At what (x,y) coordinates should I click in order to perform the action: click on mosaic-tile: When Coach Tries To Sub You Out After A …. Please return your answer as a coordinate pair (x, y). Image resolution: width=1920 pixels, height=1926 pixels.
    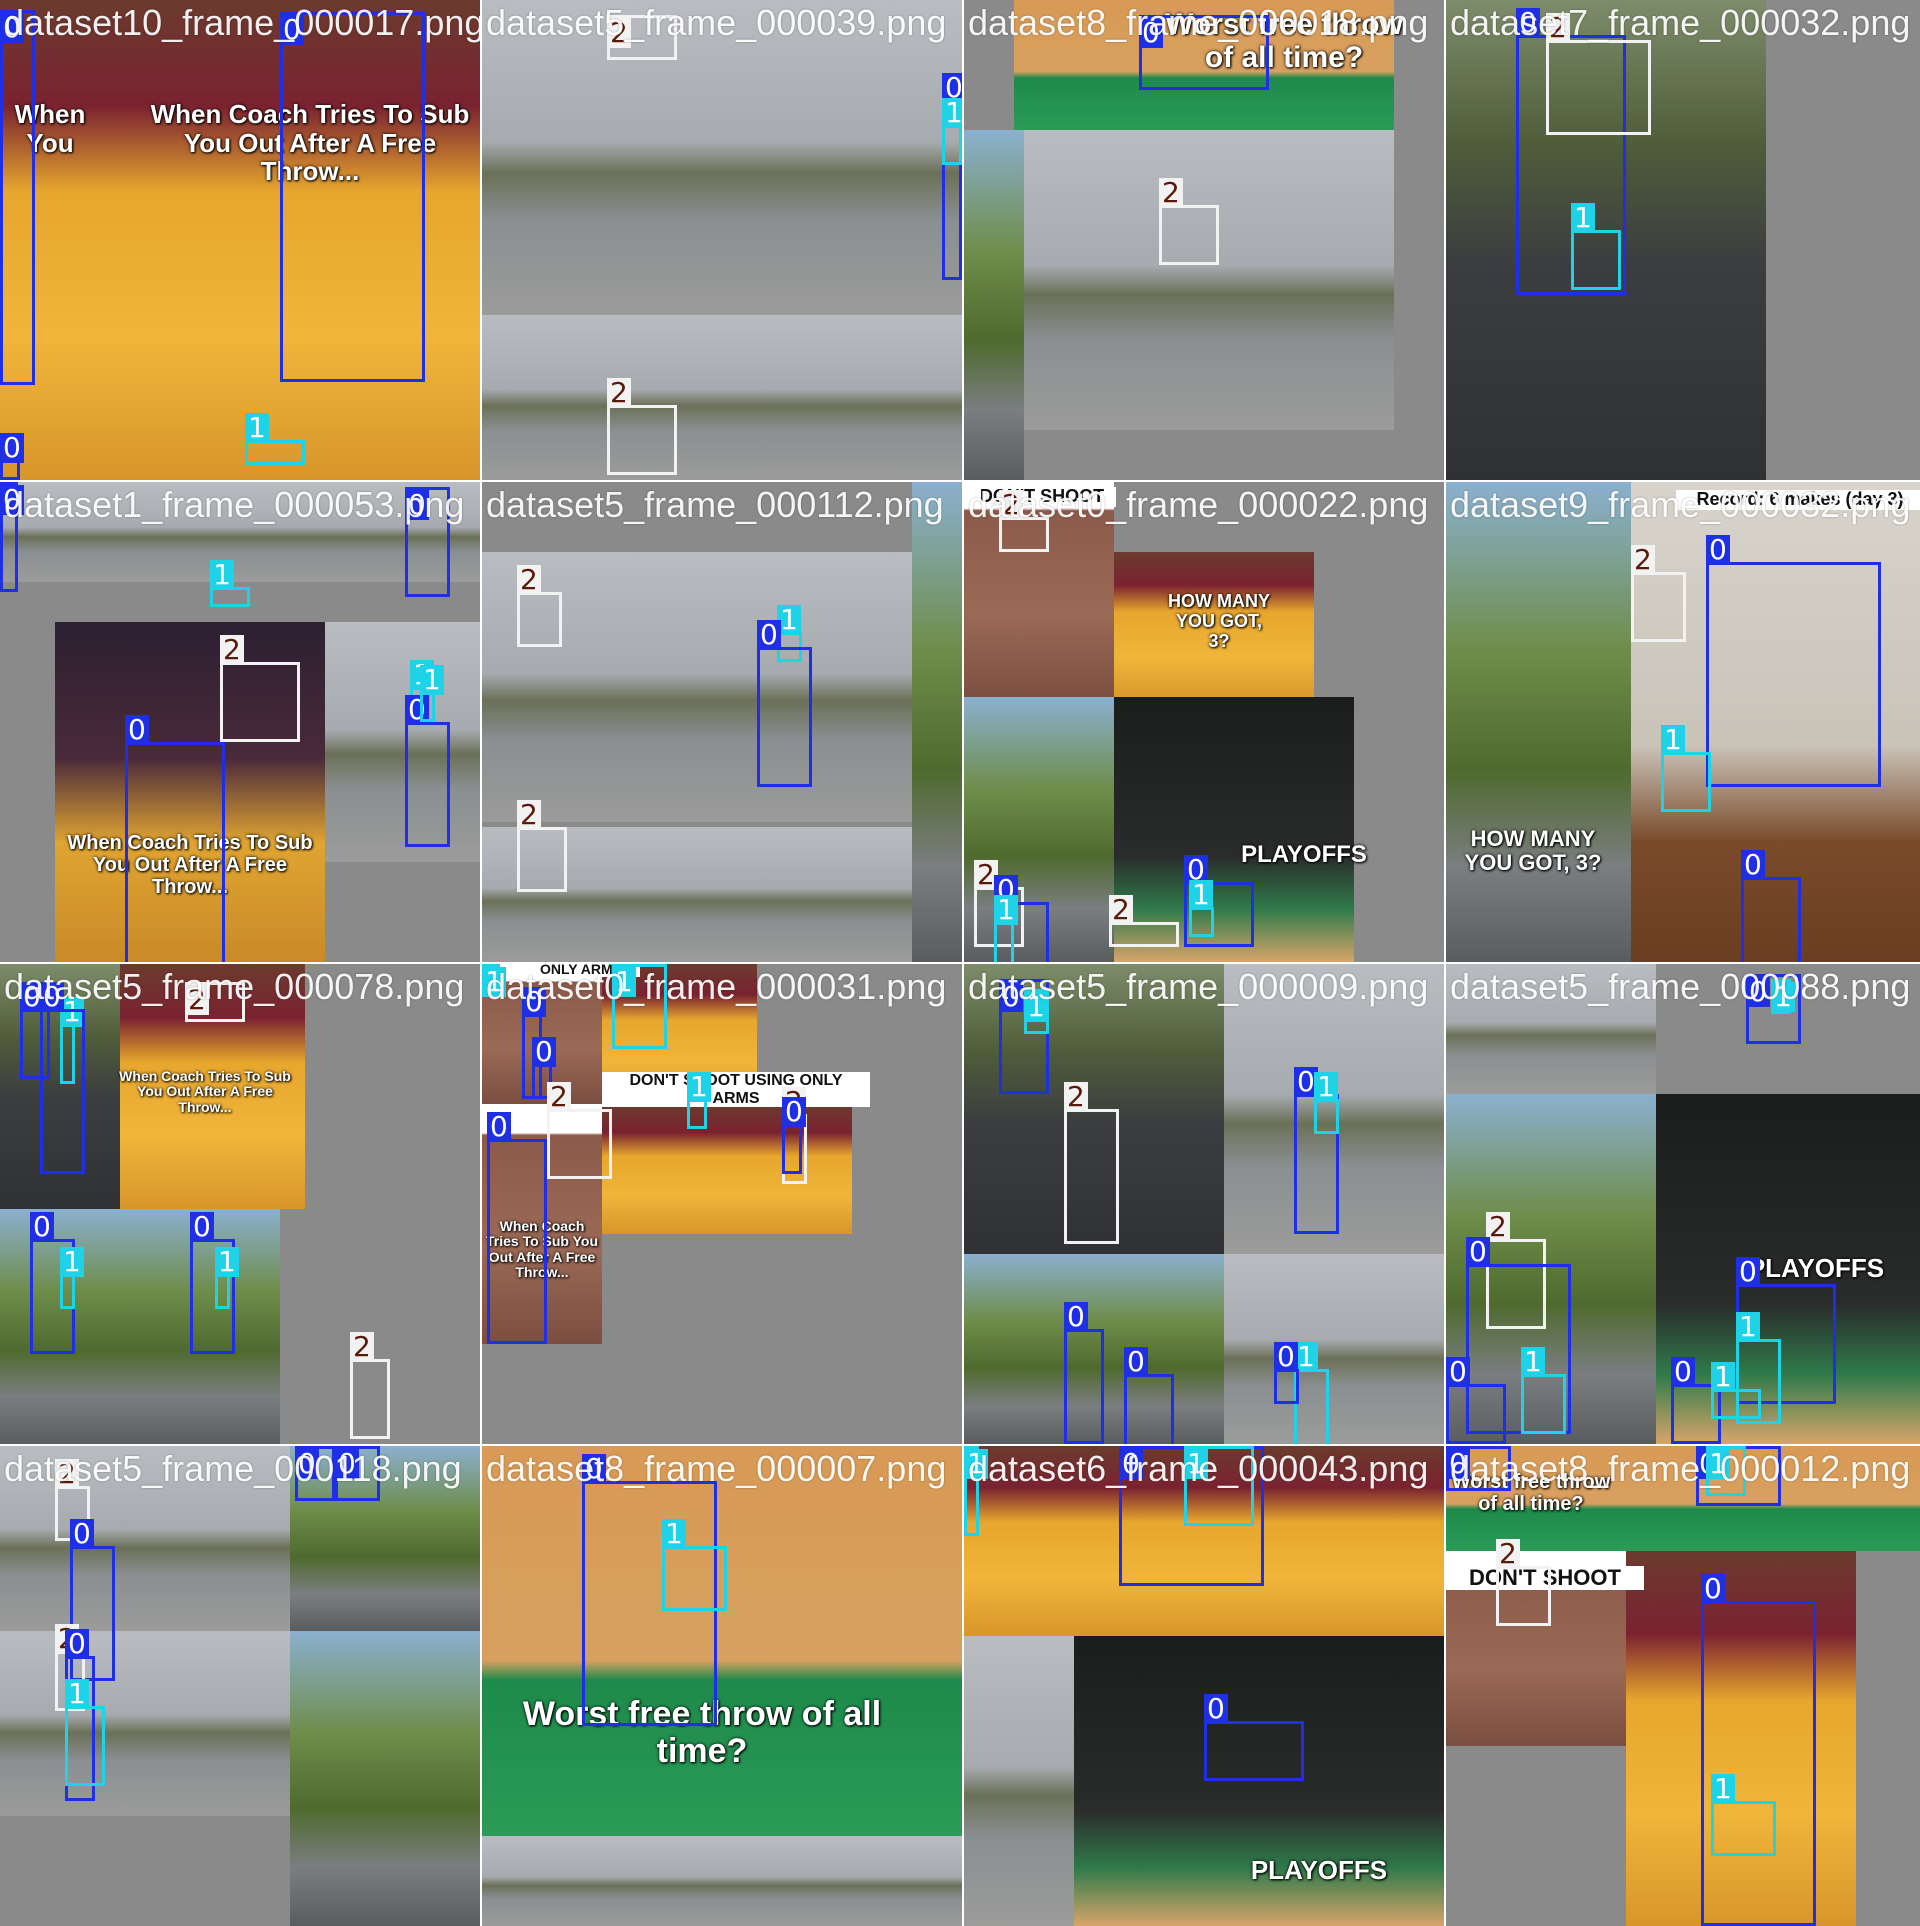
    Looking at the image, I should click on (240, 722).